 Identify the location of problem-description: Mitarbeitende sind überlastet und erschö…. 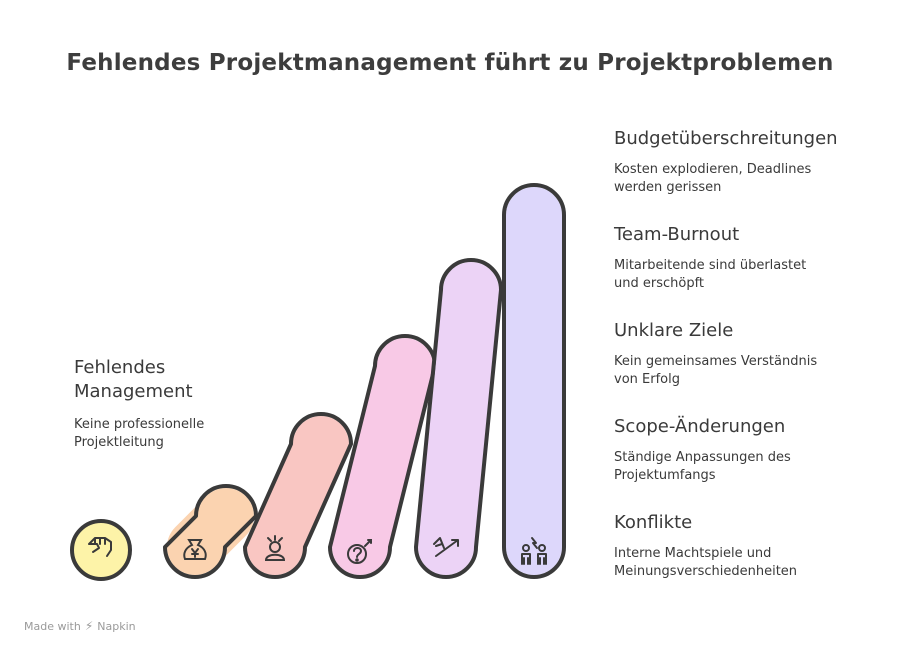
(710, 274).